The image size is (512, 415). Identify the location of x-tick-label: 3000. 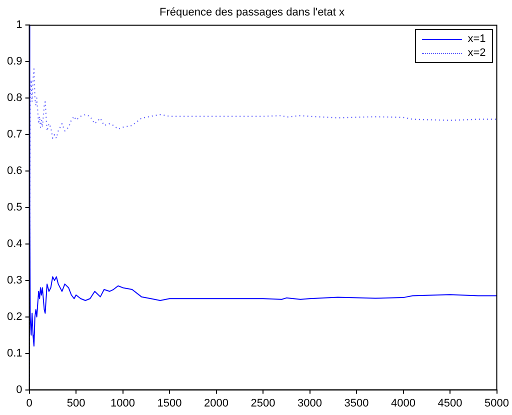
(310, 403).